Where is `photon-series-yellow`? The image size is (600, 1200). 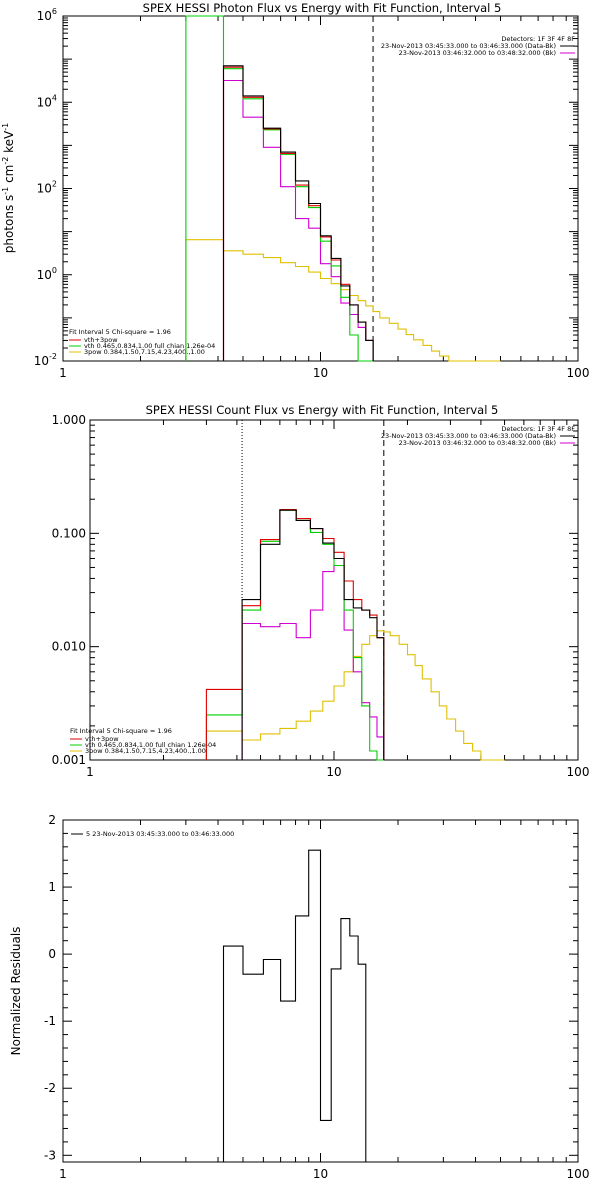
photon-series-yellow is located at coordinates (343, 300).